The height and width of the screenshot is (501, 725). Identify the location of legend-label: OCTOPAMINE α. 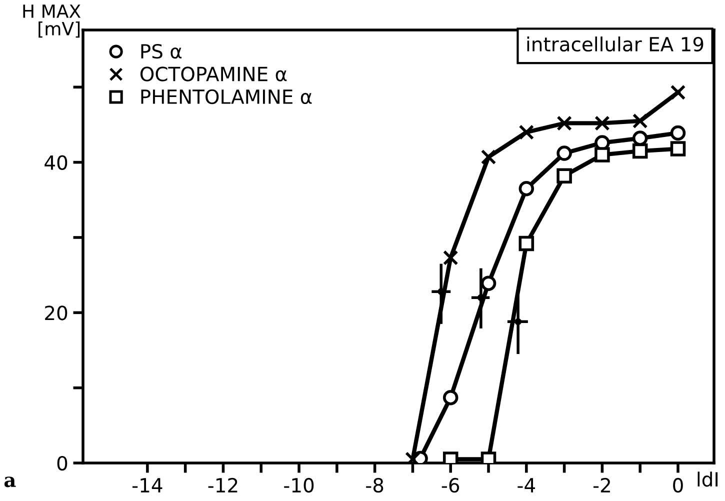
(213, 74).